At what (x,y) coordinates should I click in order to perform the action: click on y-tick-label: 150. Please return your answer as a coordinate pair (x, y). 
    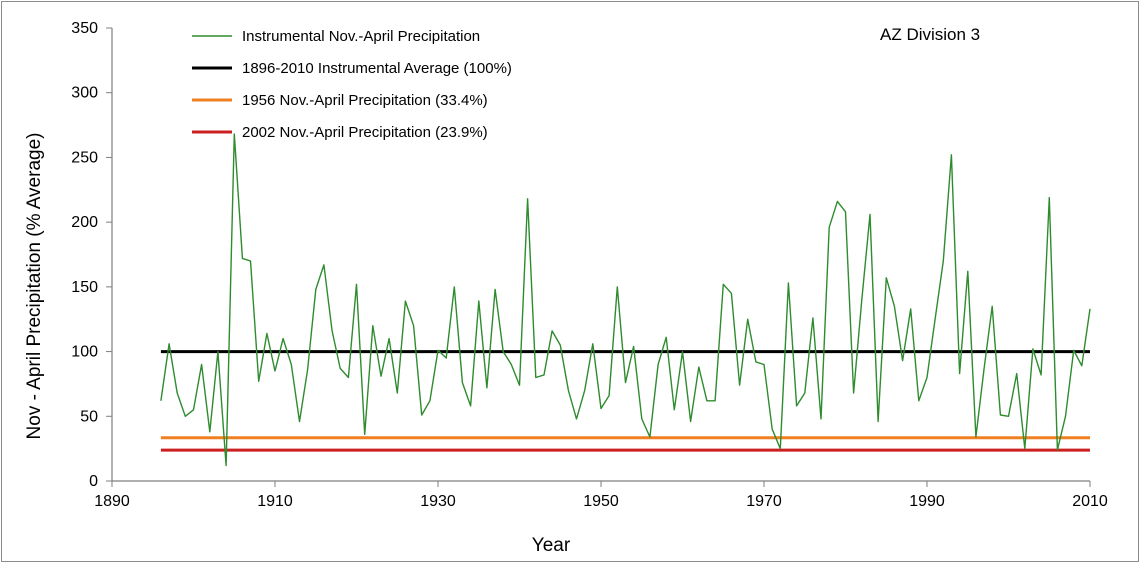
    Looking at the image, I should click on (84, 287).